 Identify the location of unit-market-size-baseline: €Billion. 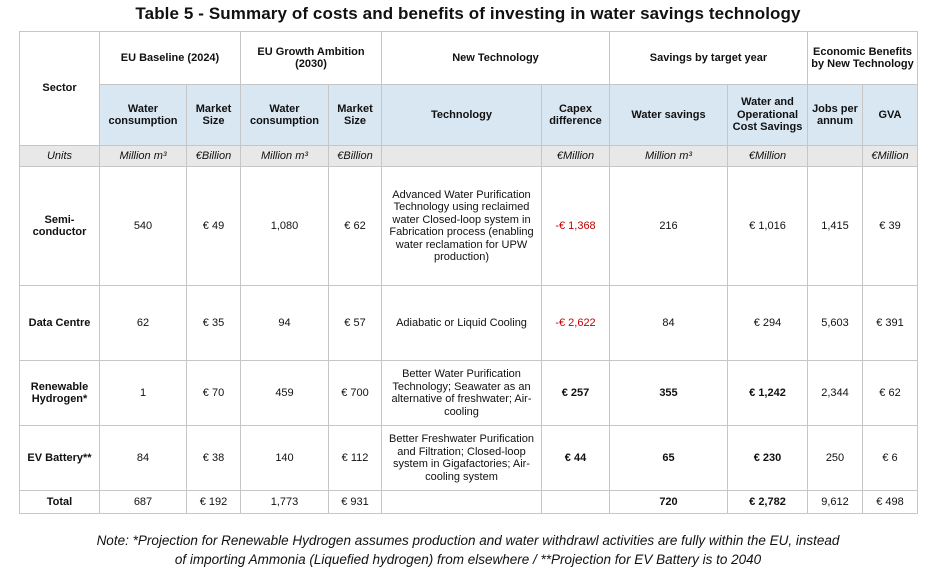
(213, 156).